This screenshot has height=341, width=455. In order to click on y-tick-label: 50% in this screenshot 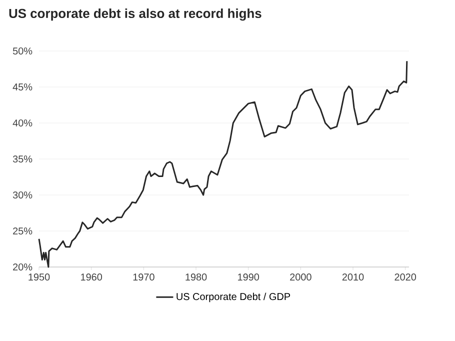, I will do `click(22, 51)`.